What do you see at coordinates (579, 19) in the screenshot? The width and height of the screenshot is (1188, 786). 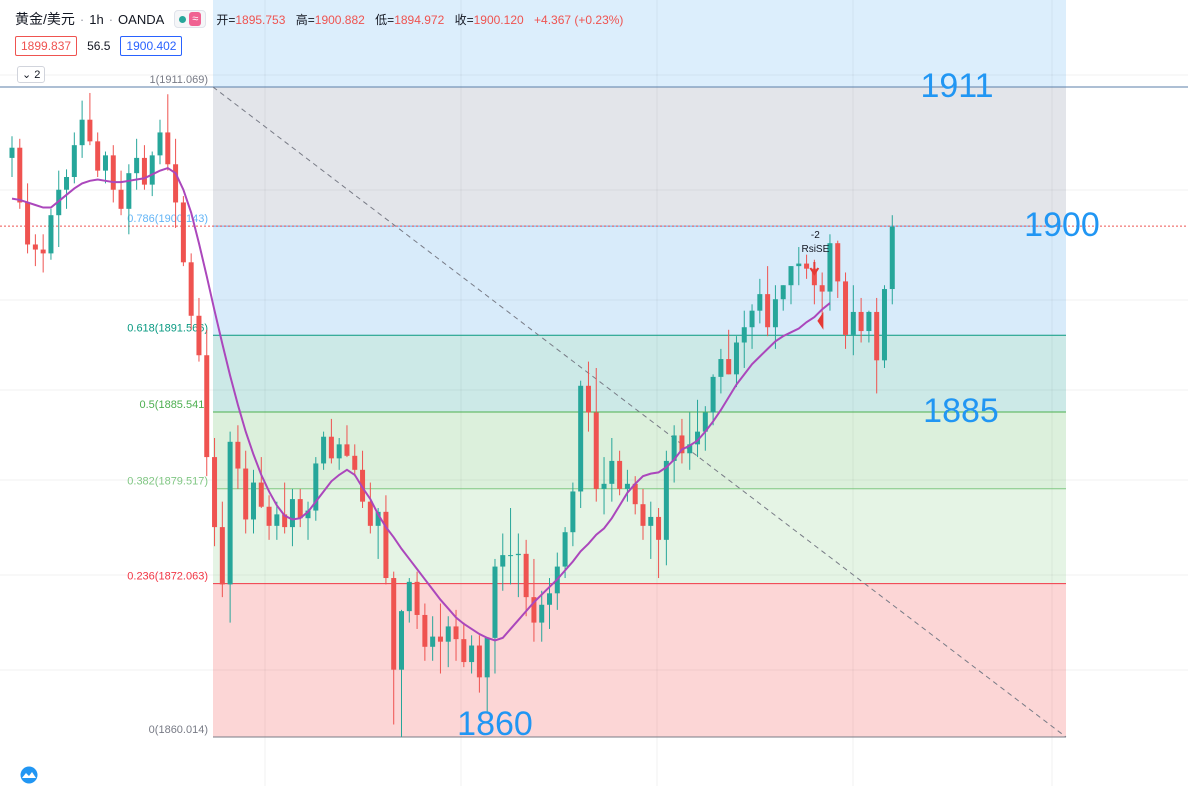 I see `change-value: +4.367 (+0.23%)` at bounding box center [579, 19].